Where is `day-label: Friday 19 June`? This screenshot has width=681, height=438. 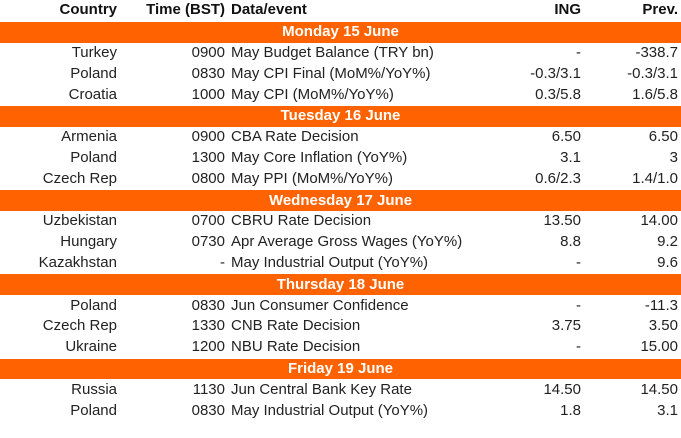
day-label: Friday 19 June is located at coordinates (340, 368).